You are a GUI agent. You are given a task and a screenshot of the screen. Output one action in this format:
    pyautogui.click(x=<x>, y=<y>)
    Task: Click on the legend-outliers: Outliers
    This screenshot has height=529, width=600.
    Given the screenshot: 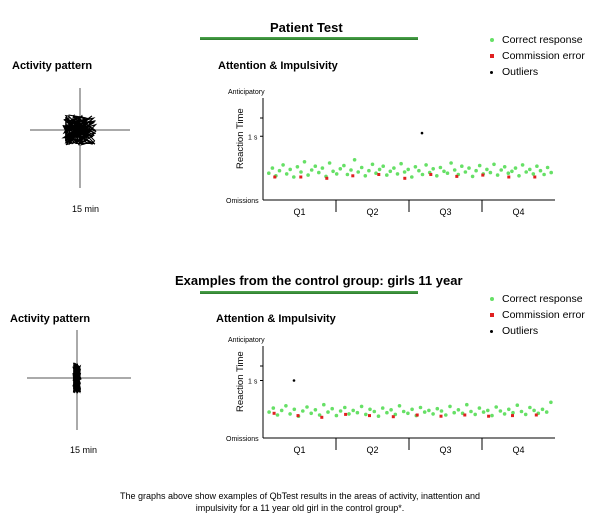 What is the action you would take?
    pyautogui.click(x=537, y=74)
    